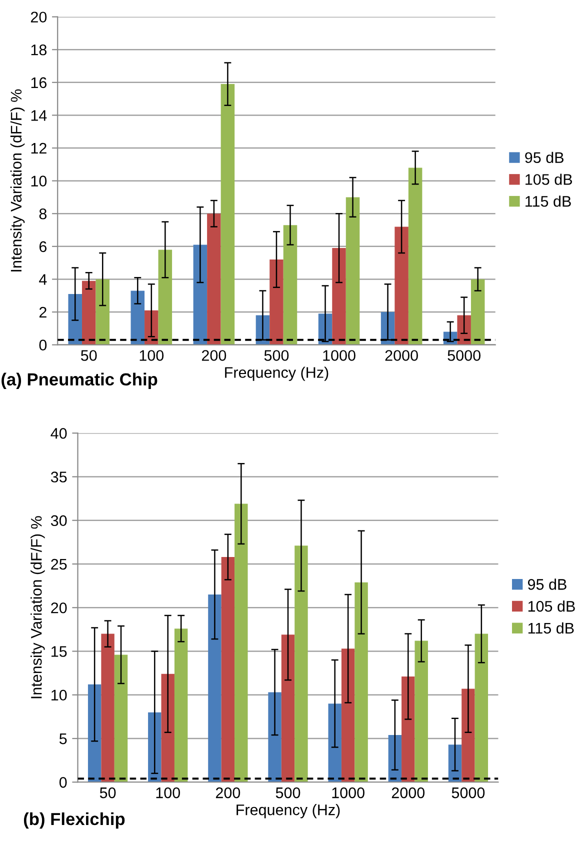 The width and height of the screenshot is (576, 841). Describe the element at coordinates (59, 564) in the screenshot. I see `y-tick-label: 25` at that location.